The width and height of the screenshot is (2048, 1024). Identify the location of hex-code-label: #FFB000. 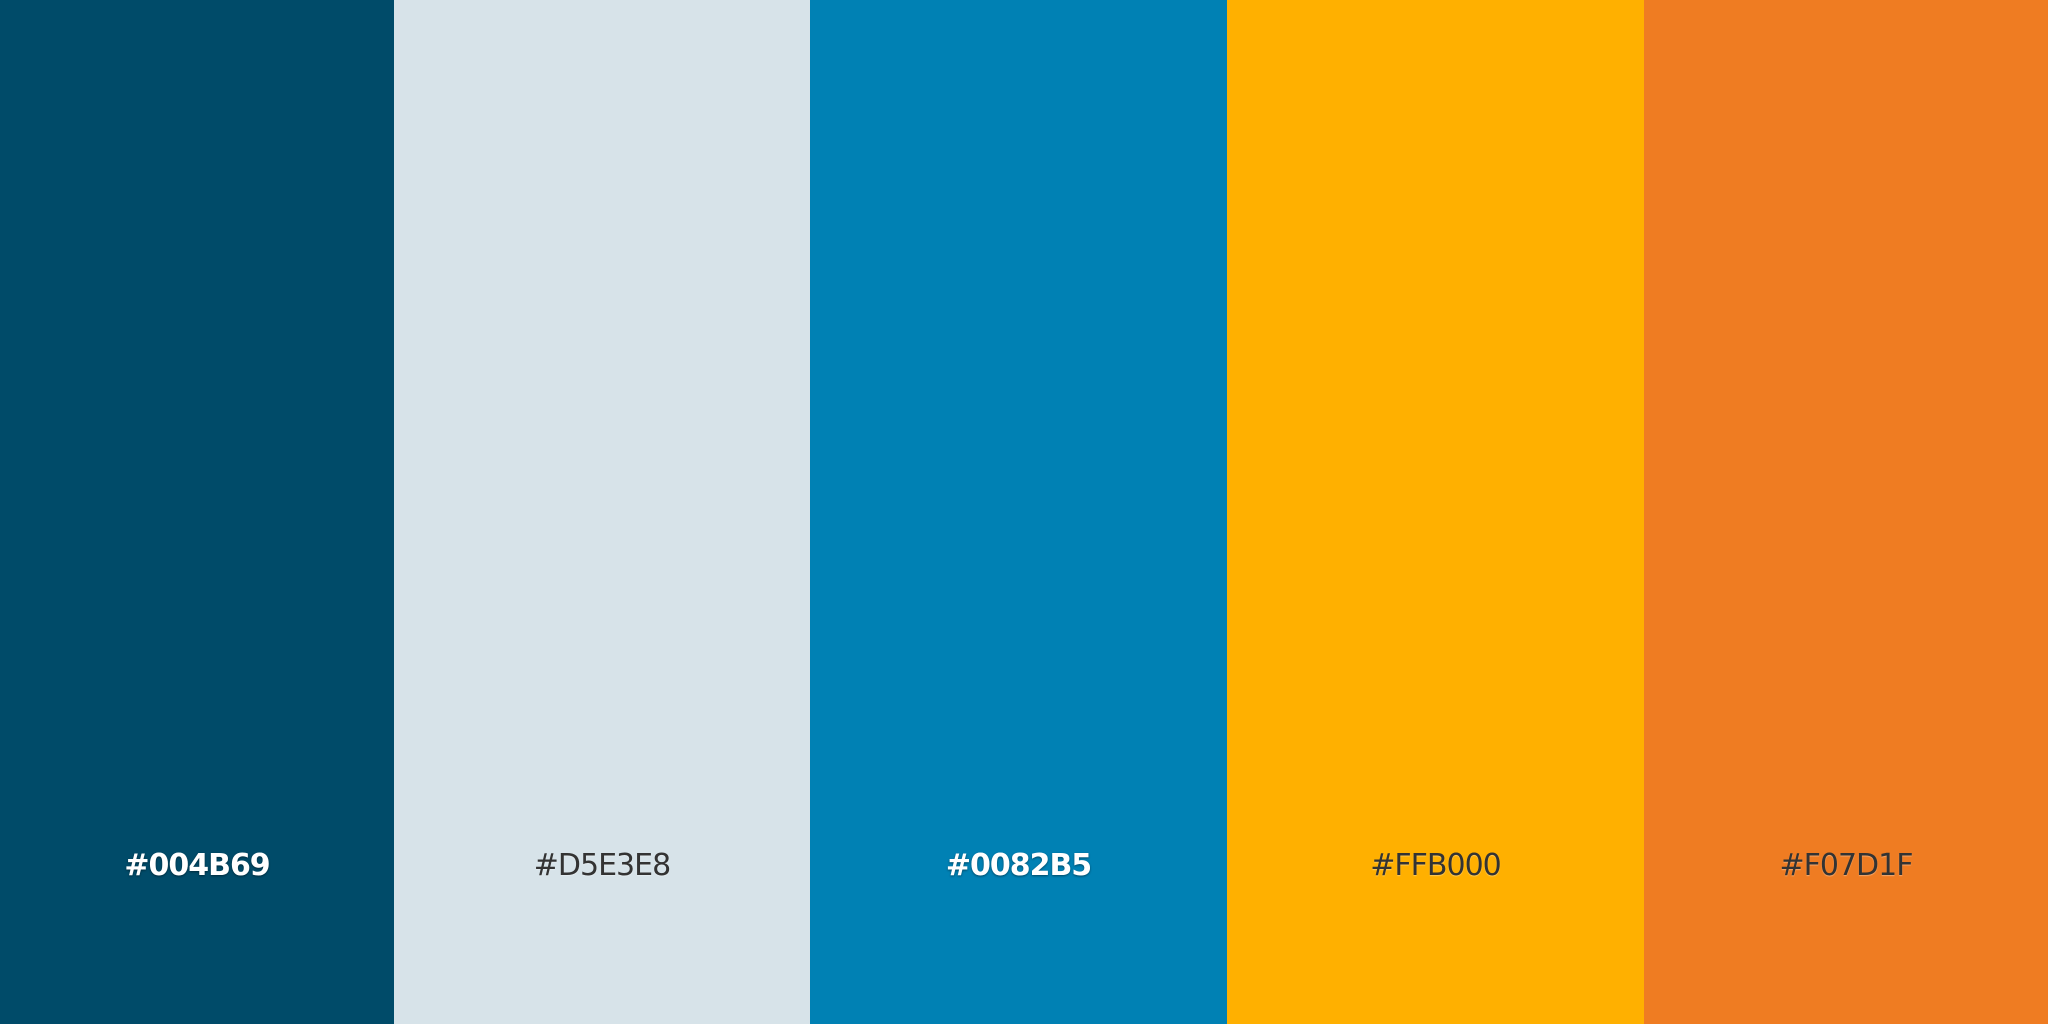
(1436, 865).